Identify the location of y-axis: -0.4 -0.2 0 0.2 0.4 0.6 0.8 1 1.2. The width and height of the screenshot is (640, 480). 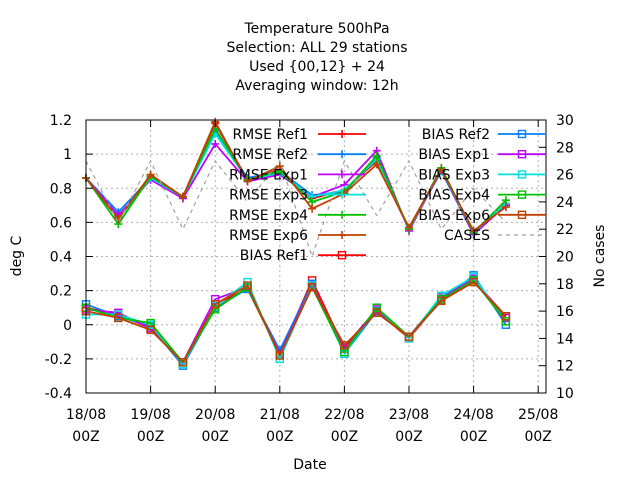
(69, 257).